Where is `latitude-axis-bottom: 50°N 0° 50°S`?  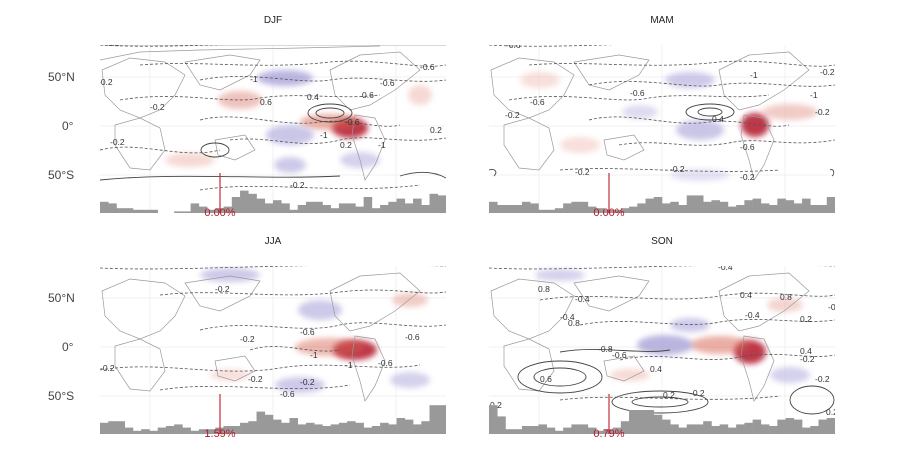 latitude-axis-bottom: 50°N 0° 50°S is located at coordinates (61, 347).